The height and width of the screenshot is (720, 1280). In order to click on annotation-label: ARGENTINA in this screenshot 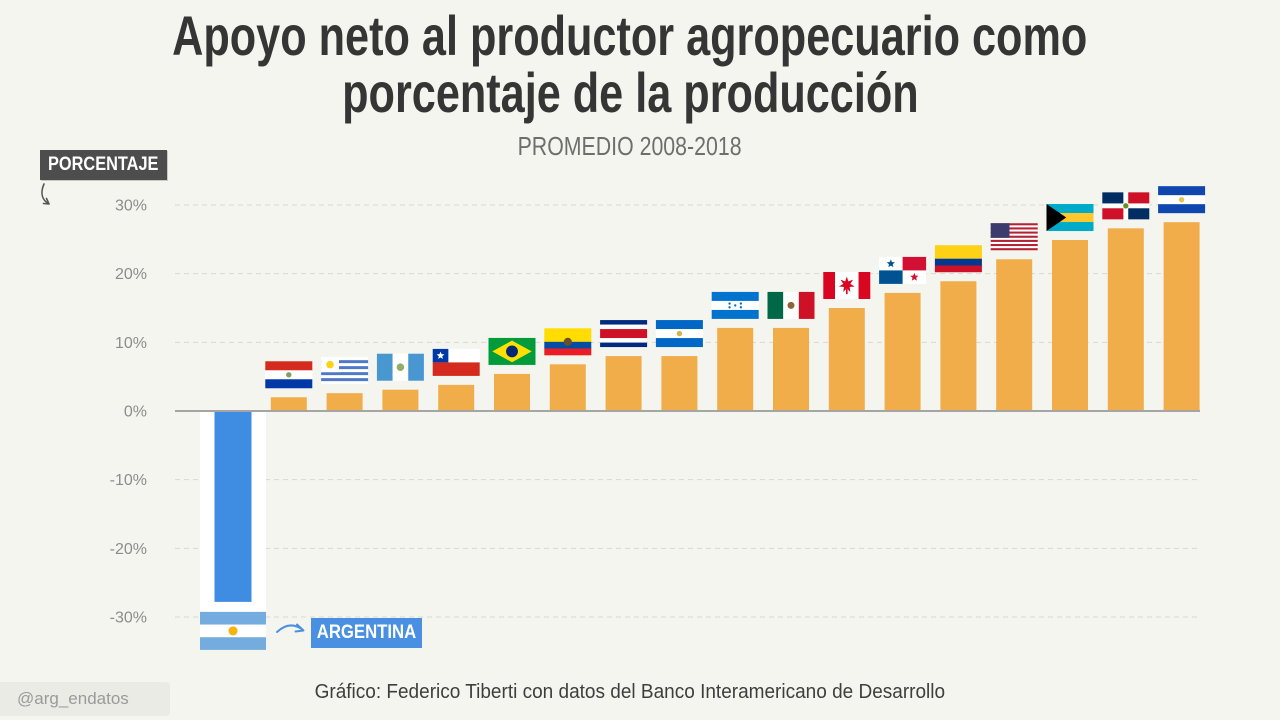, I will do `click(366, 633)`.